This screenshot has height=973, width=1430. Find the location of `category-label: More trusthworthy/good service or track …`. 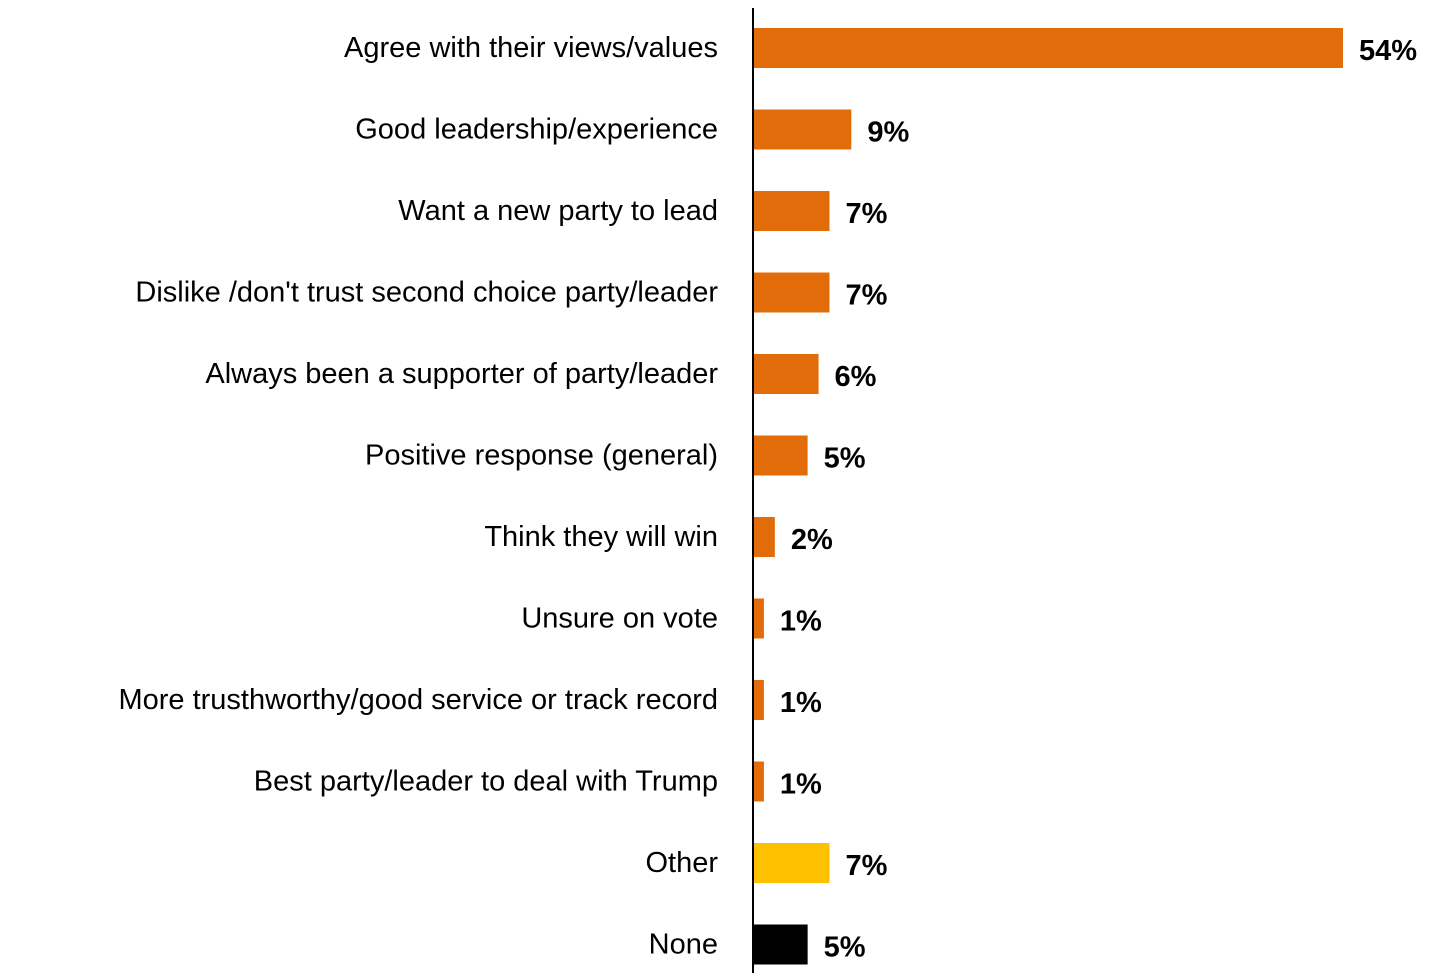

category-label: More trusthworthy/good service or track … is located at coordinates (418, 700).